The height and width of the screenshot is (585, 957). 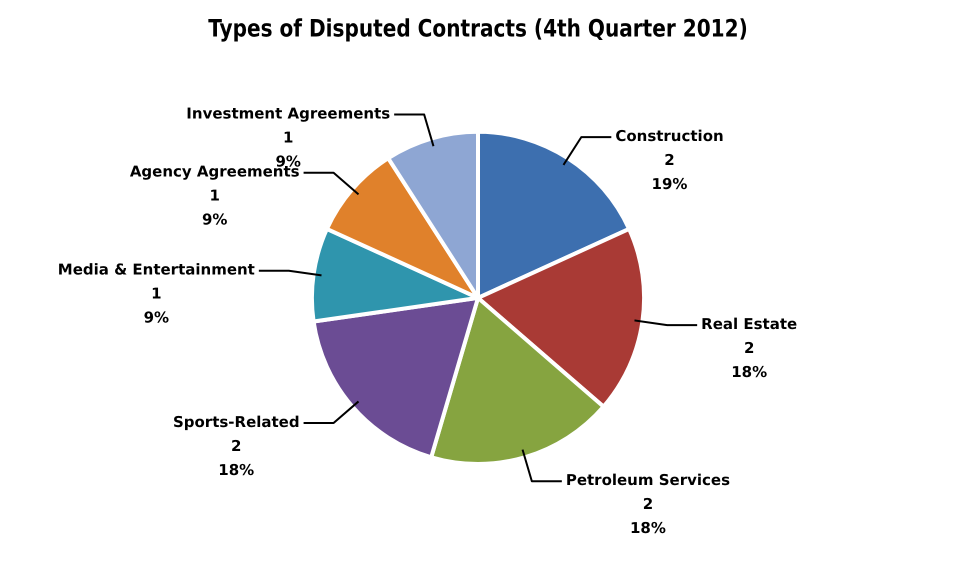 What do you see at coordinates (669, 136) in the screenshot?
I see `slice-label: Construction` at bounding box center [669, 136].